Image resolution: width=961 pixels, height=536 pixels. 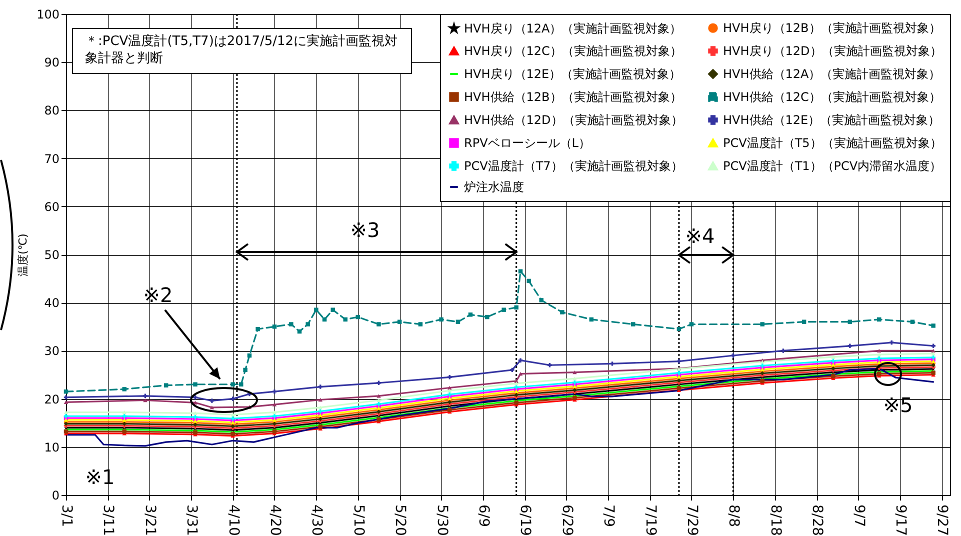 What do you see at coordinates (734, 516) in the screenshot?
I see `x-tick-label: 8/8` at bounding box center [734, 516].